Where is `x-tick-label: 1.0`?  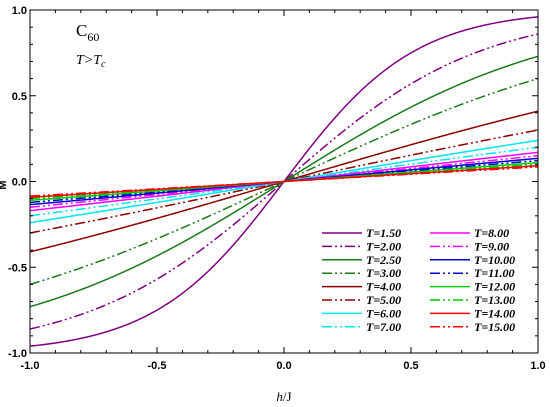
x-tick-label: 1.0 is located at coordinates (537, 366).